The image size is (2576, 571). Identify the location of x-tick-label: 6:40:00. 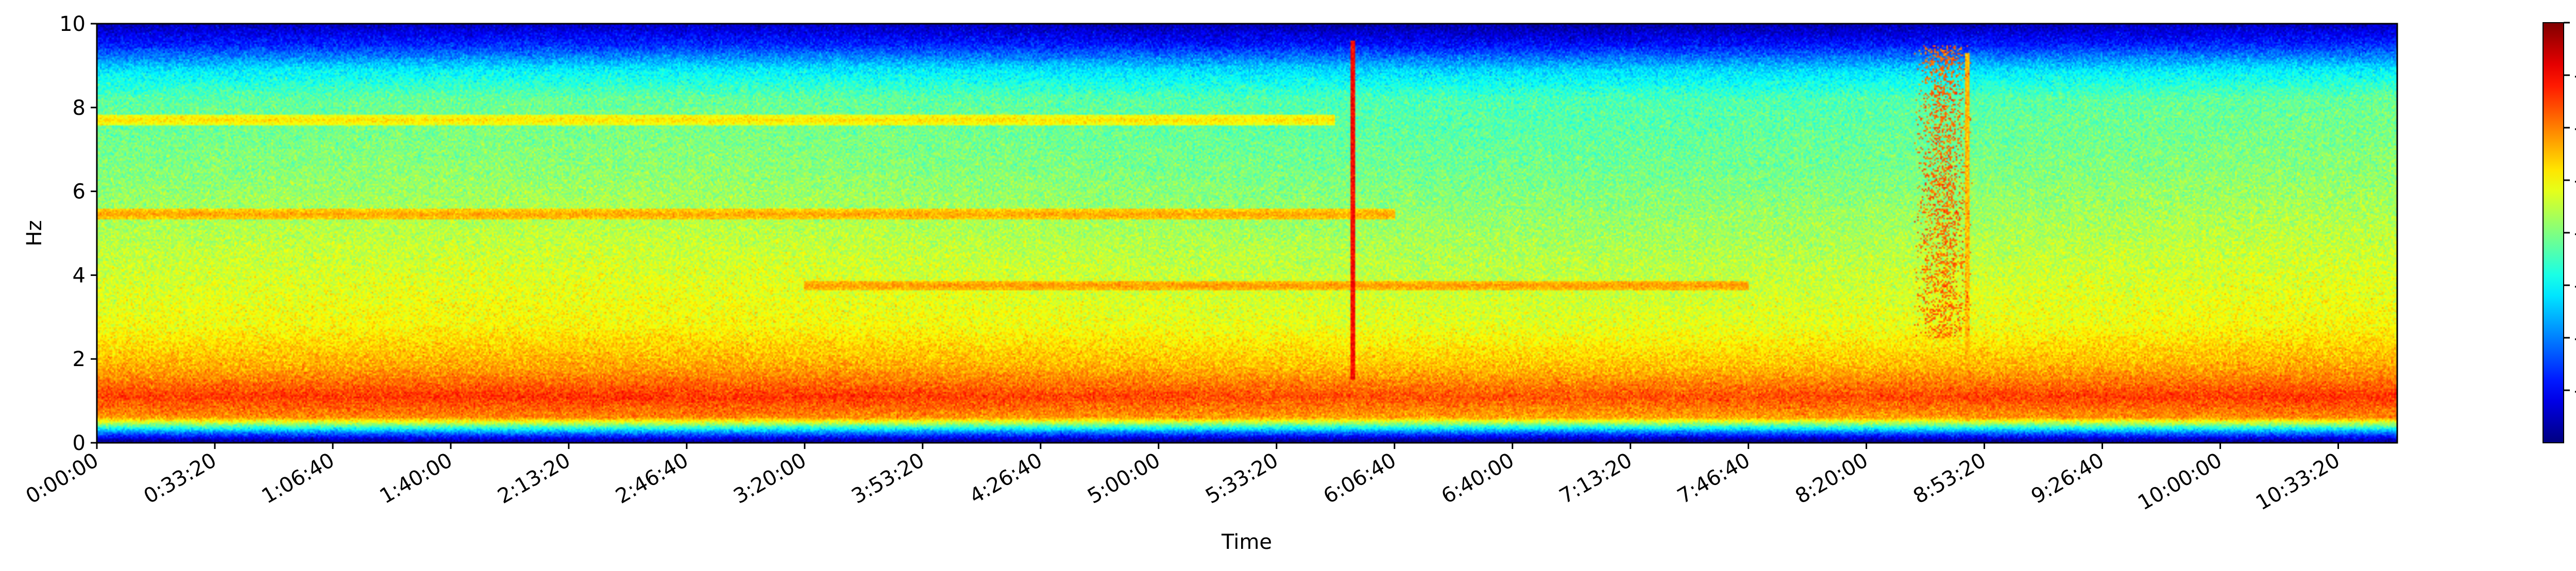
(1477, 478).